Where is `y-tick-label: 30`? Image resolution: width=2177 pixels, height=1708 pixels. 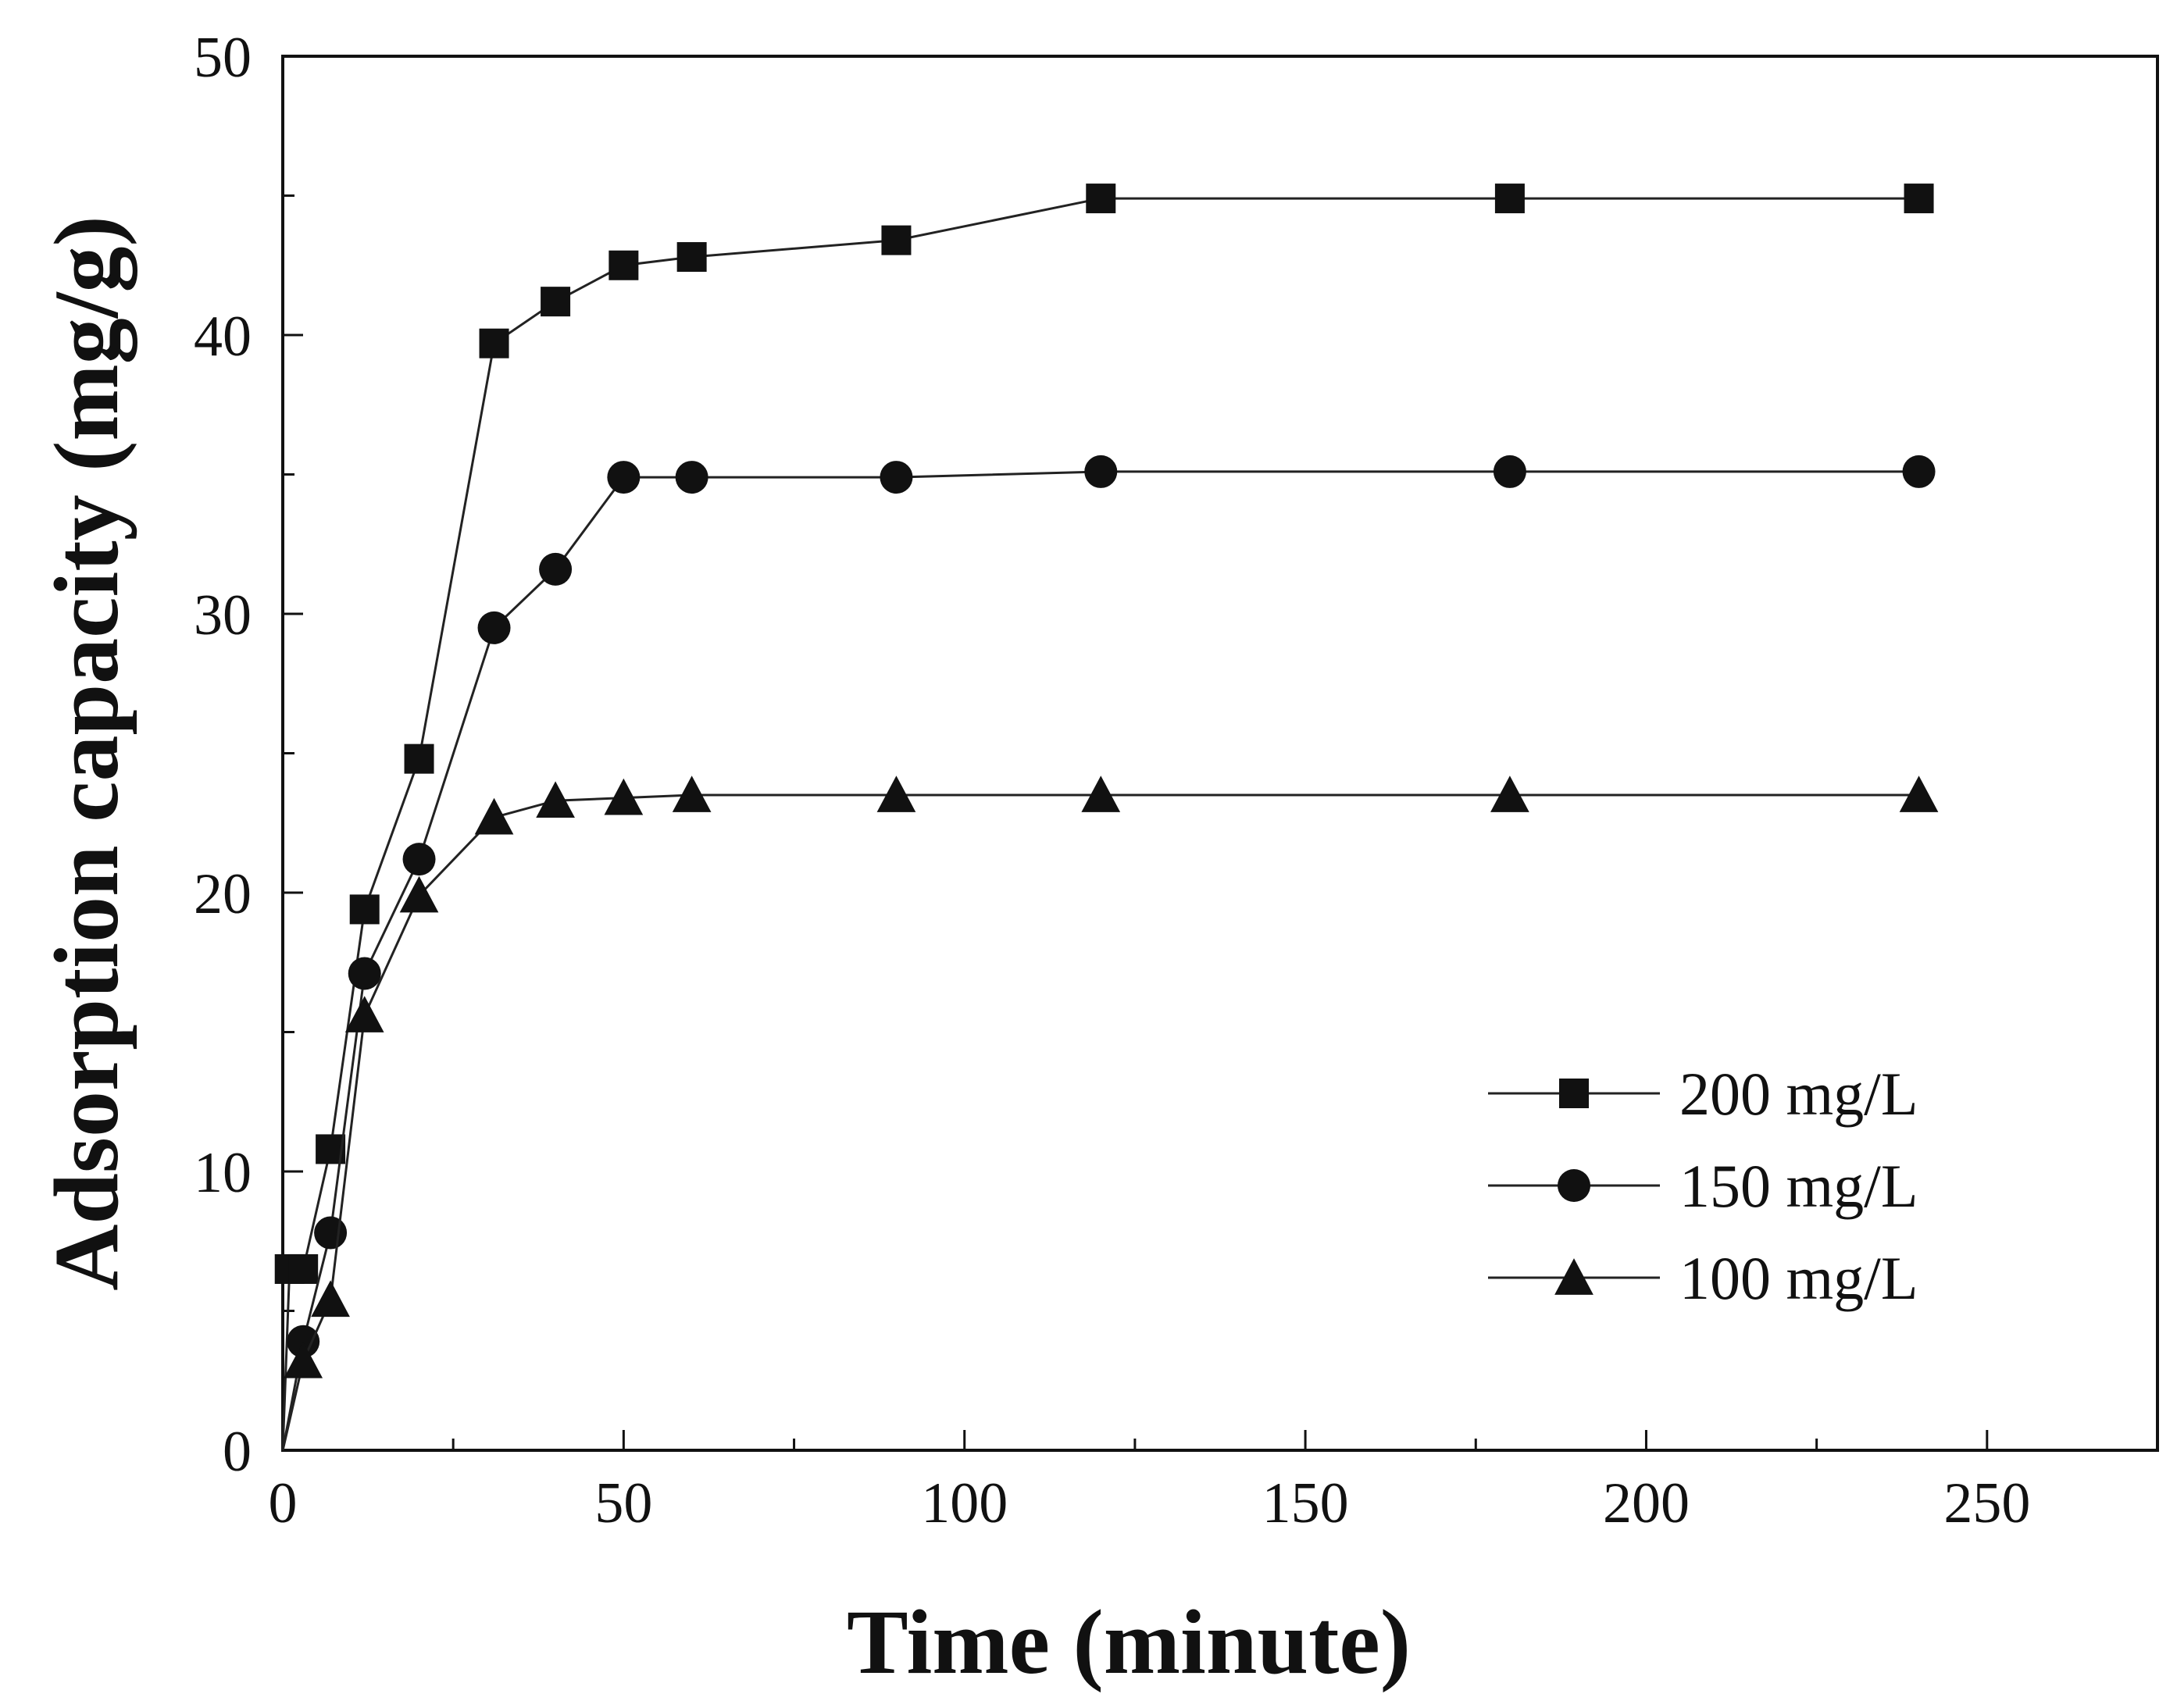 y-tick-label: 30 is located at coordinates (223, 615).